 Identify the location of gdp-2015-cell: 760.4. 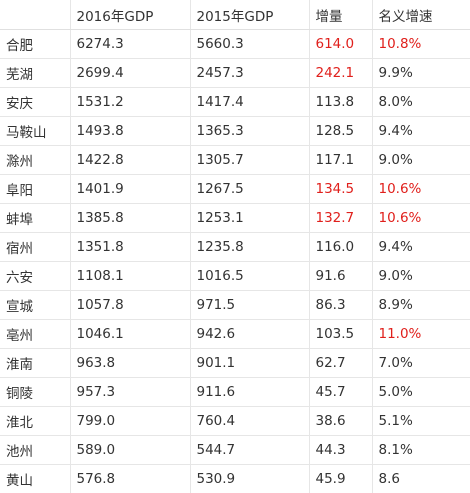
(250, 421).